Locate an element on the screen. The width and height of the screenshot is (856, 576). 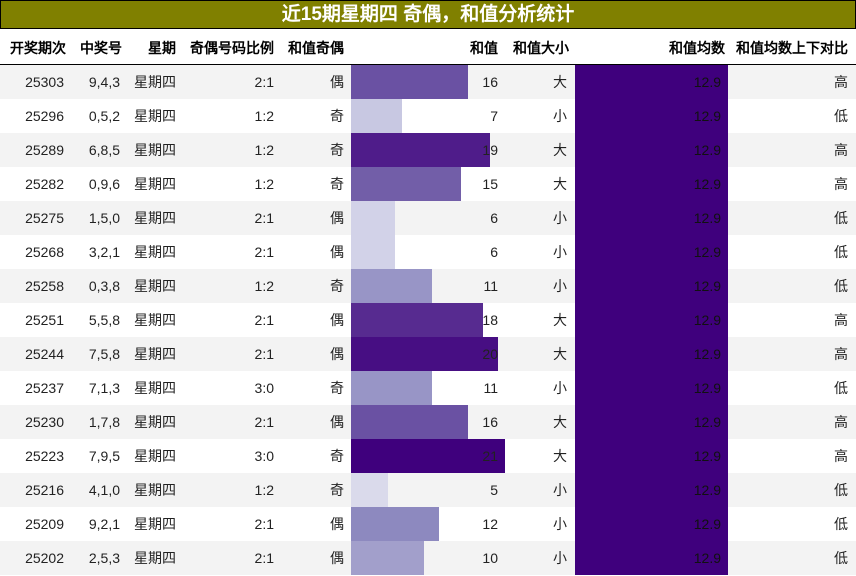
numbers-cell: 7,5,8 is located at coordinates (104, 354).